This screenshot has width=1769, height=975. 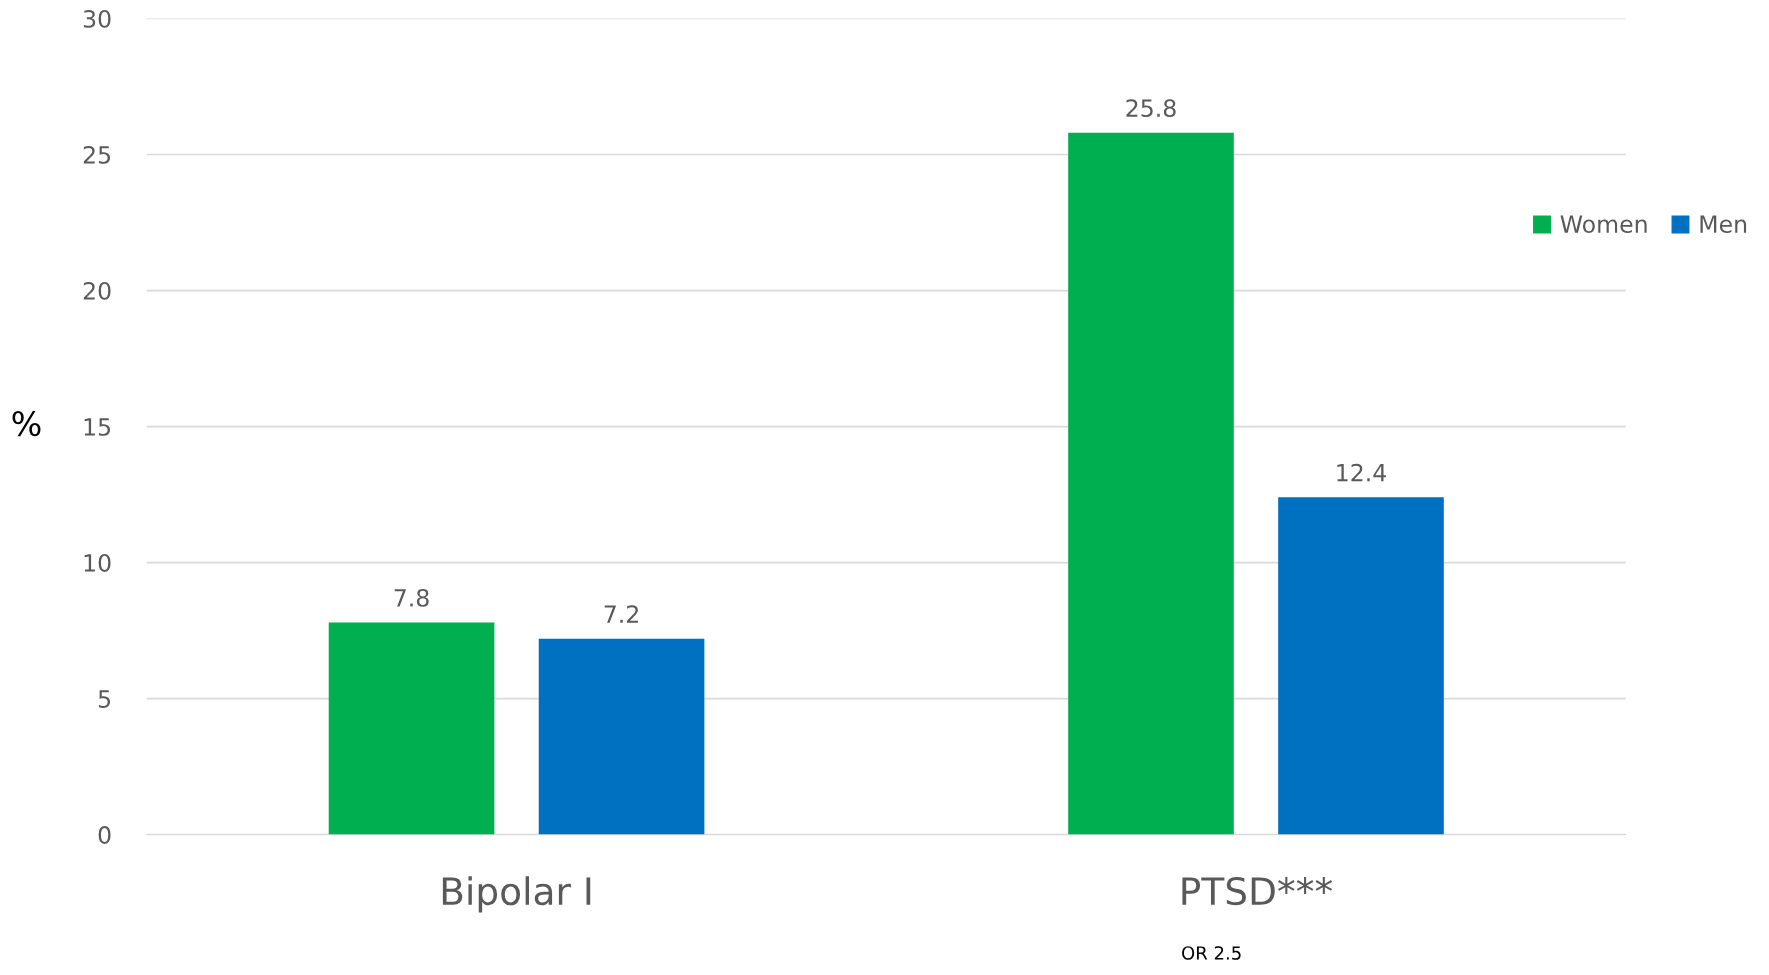 What do you see at coordinates (97, 18) in the screenshot?
I see `y-tick-label: 30` at bounding box center [97, 18].